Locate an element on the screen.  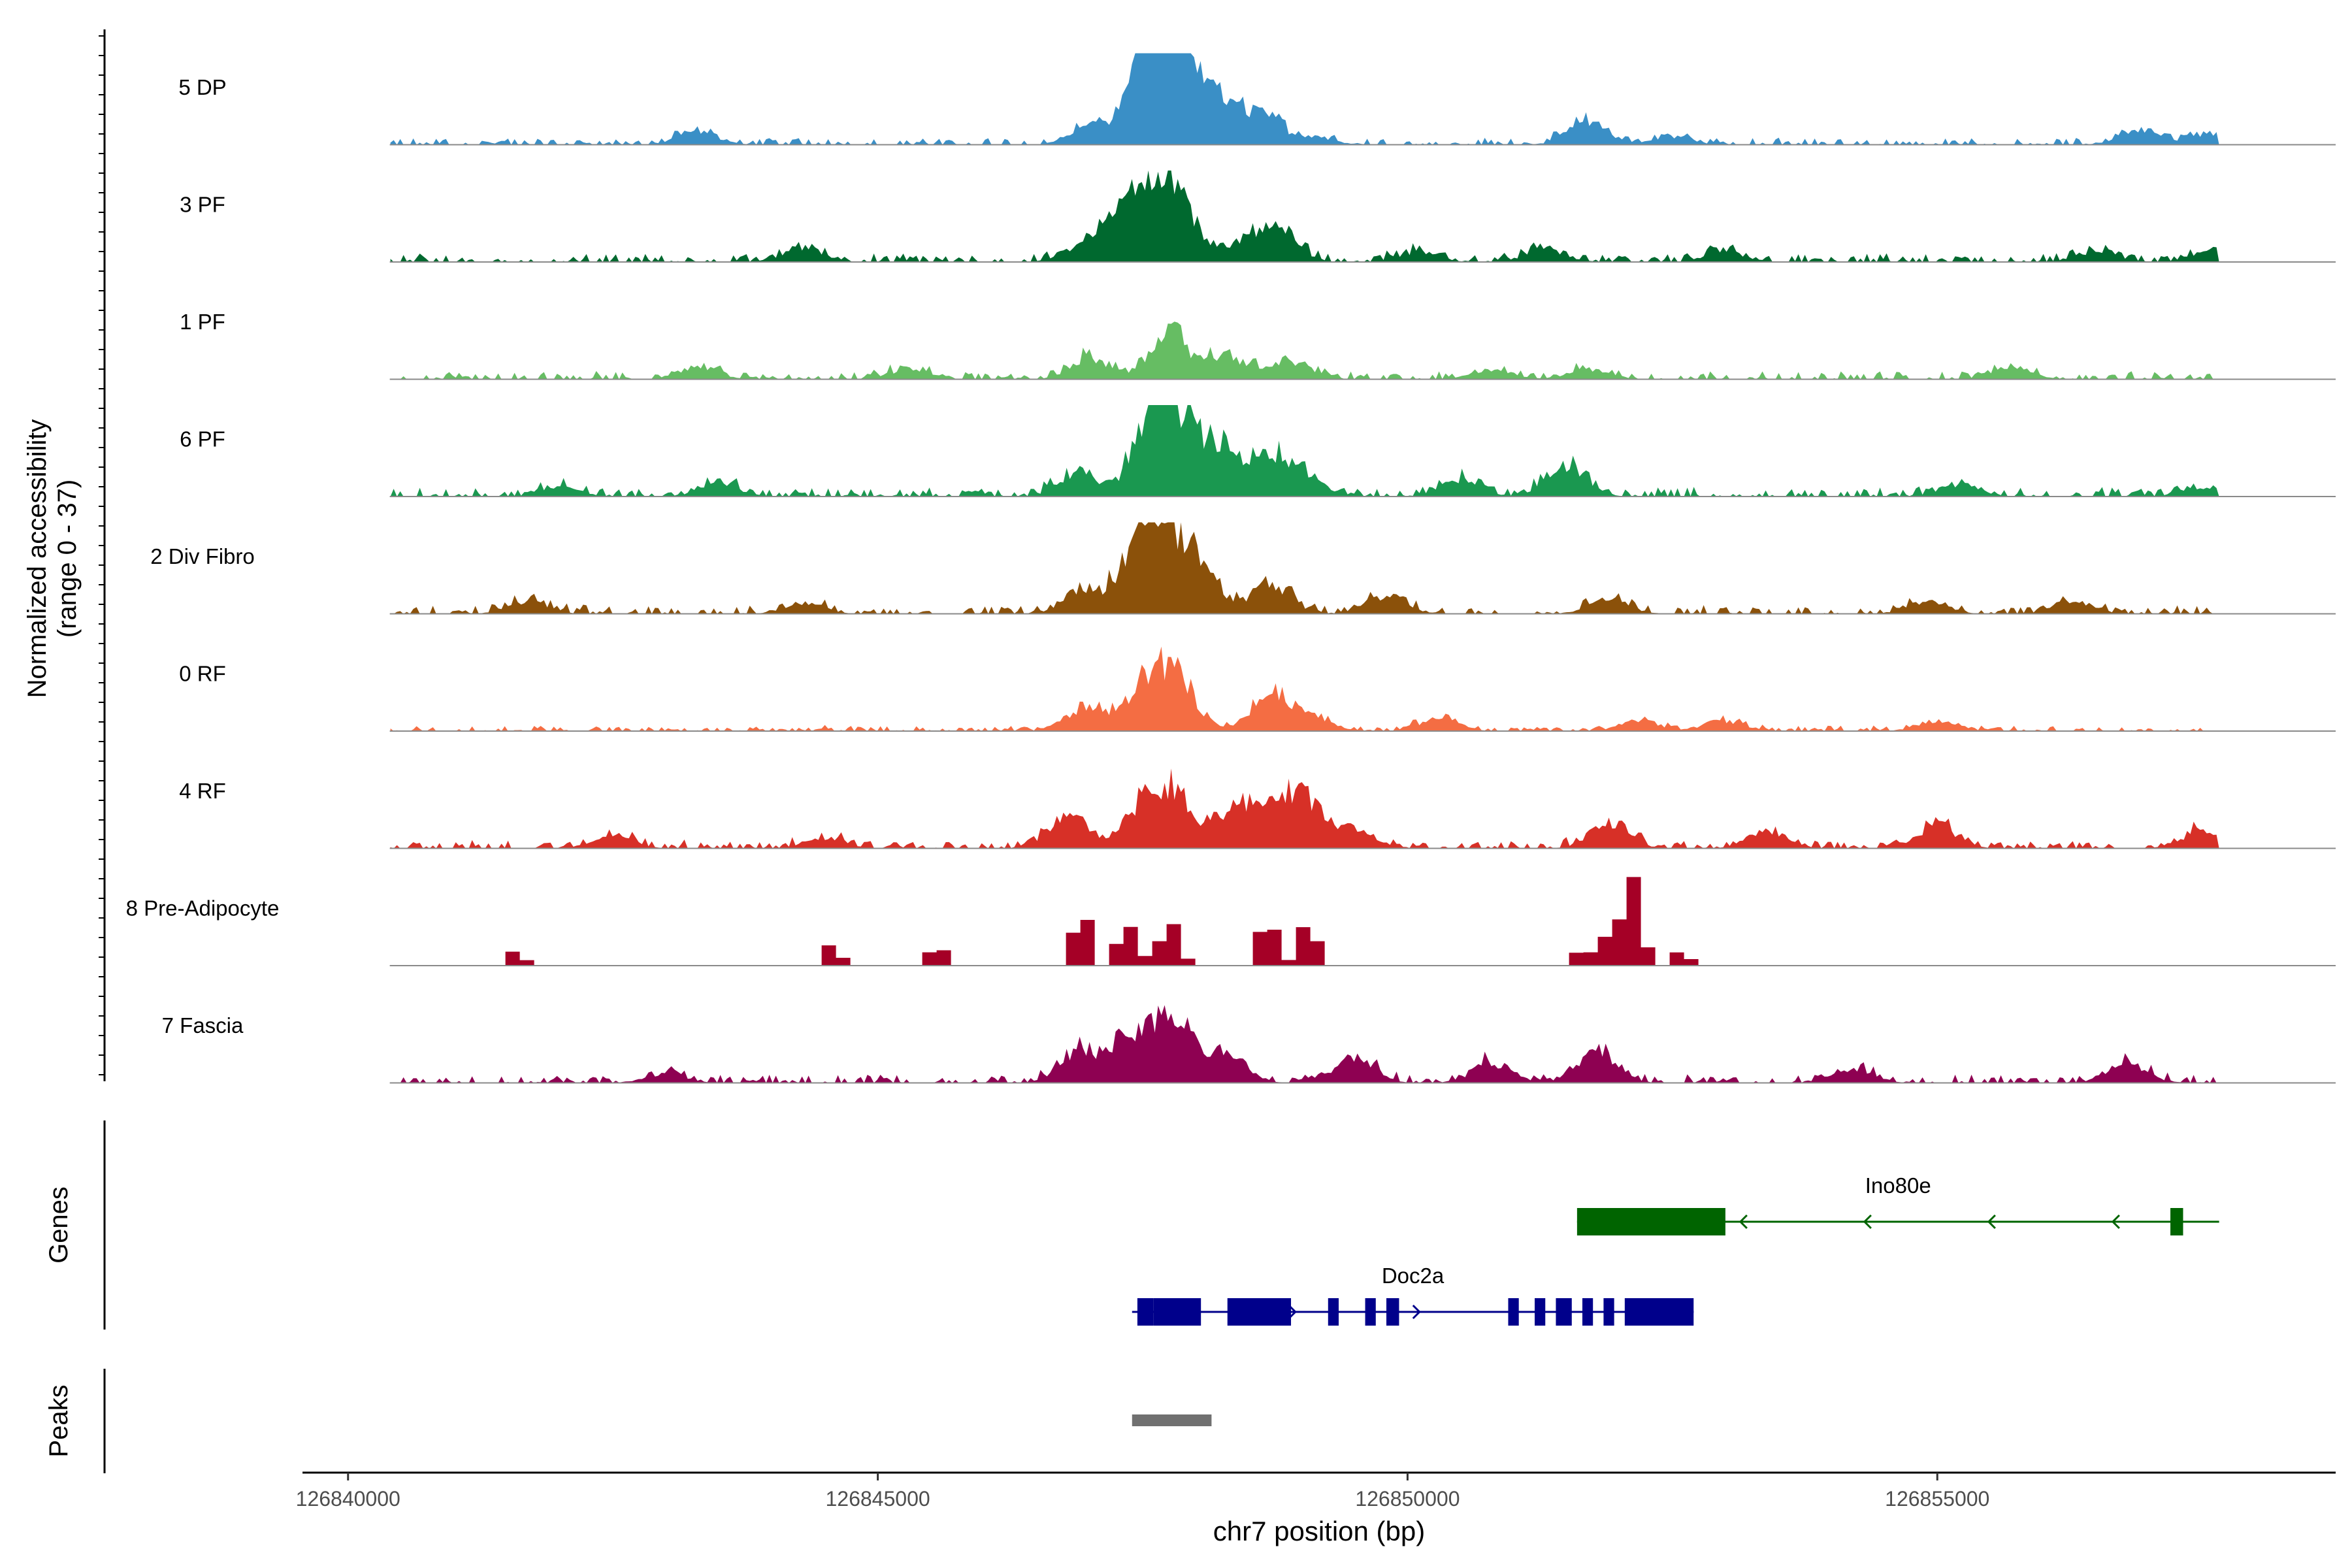
x-axis-ticks: 126840000 126845000 126850000 126855000 is located at coordinates (1142, 1492).